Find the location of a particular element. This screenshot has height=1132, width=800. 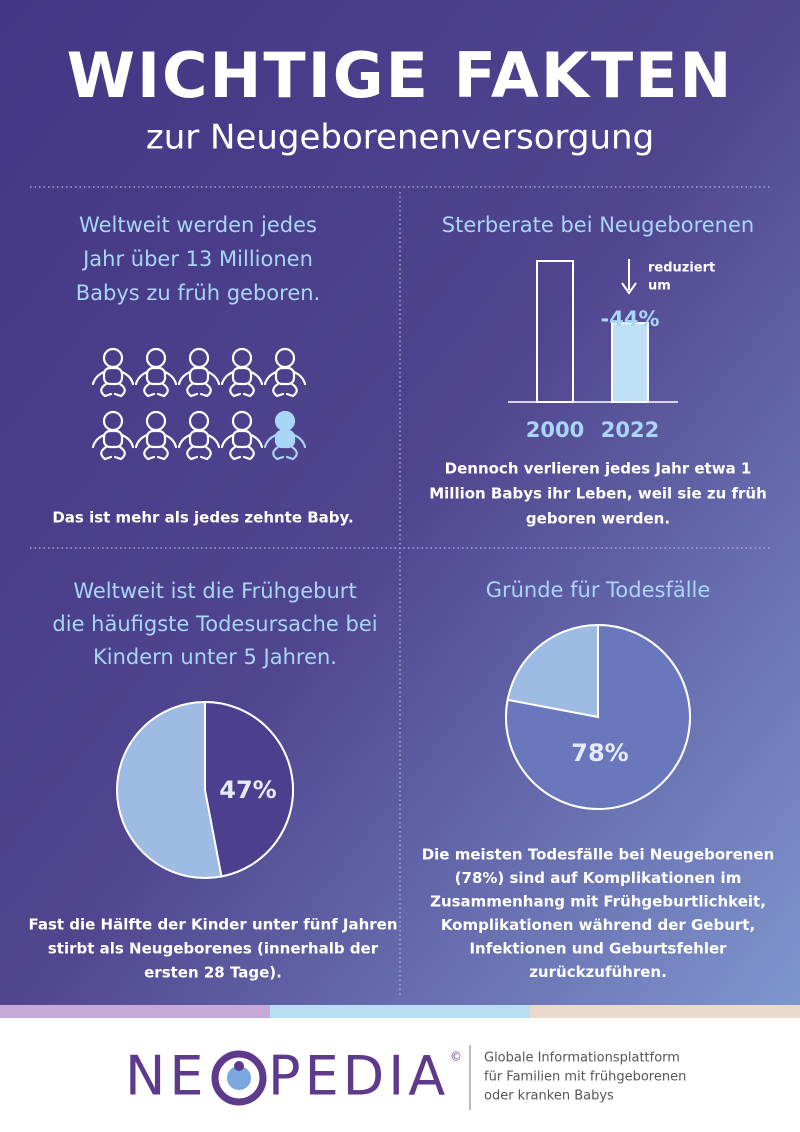

bar-label: 2000 is located at coordinates (555, 430).